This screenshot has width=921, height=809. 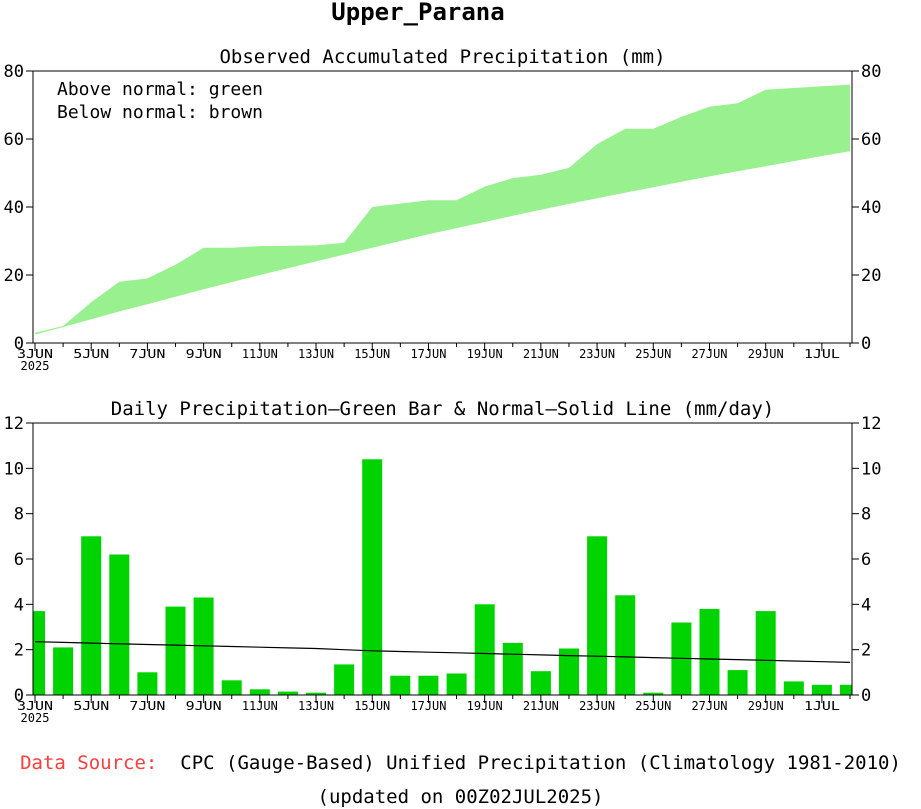 What do you see at coordinates (14, 276) in the screenshot?
I see `acc-ytick-left-label: 20` at bounding box center [14, 276].